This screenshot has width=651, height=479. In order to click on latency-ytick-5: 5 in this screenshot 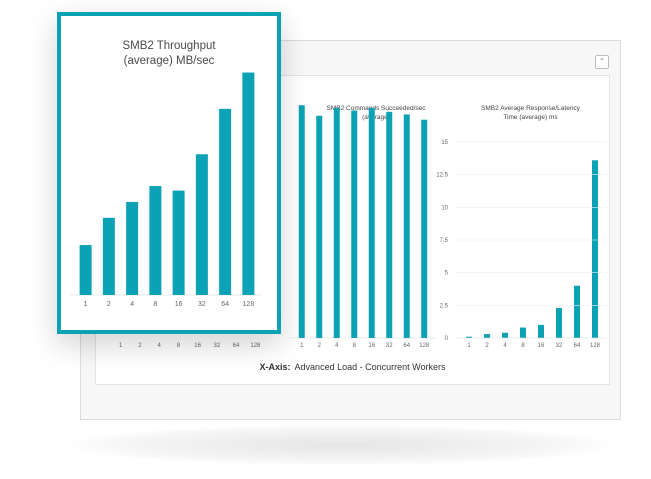, I will do `click(447, 274)`.